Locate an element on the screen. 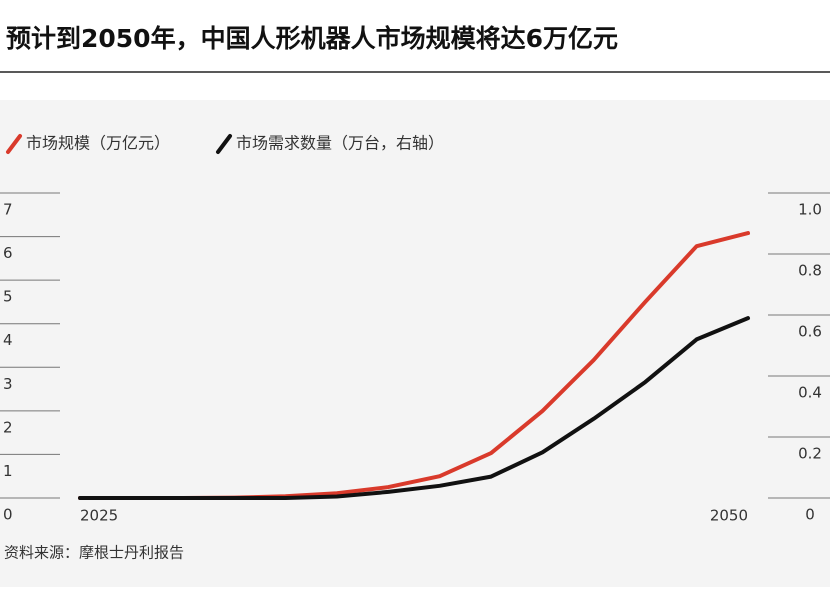  y2-tick-label: 0.6 is located at coordinates (810, 332).